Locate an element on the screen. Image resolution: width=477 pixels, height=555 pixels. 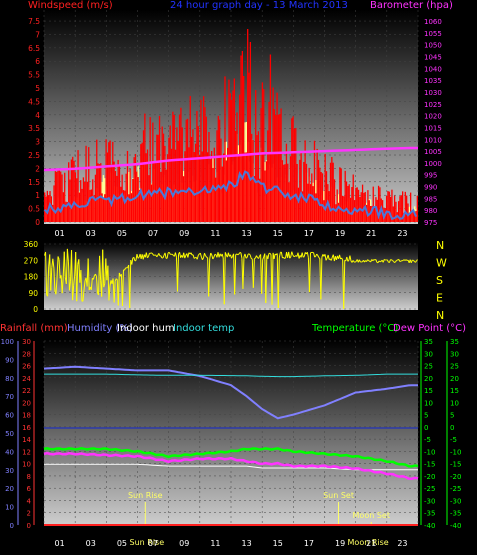
direction-tick-label: 270 is located at coordinates (31, 260).